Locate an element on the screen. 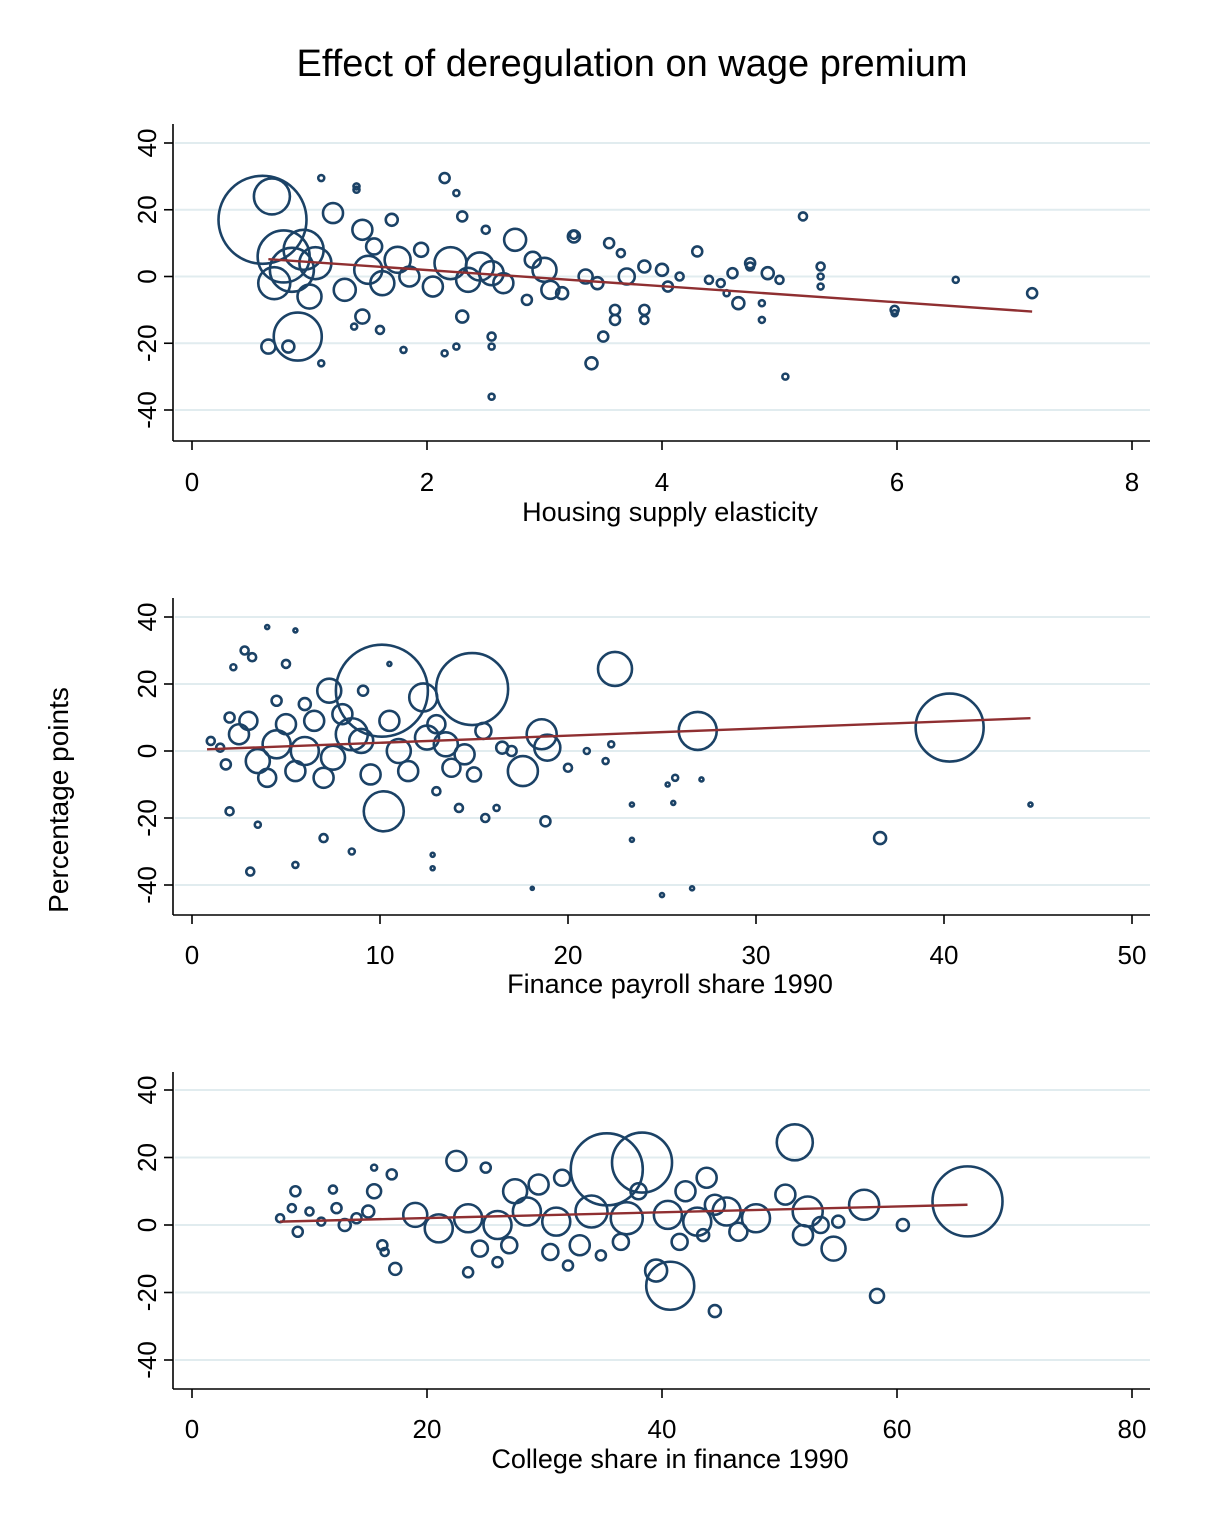 Image resolution: width=1209 pixels, height=1533 pixels. x-tick-label: 30 is located at coordinates (756, 955).